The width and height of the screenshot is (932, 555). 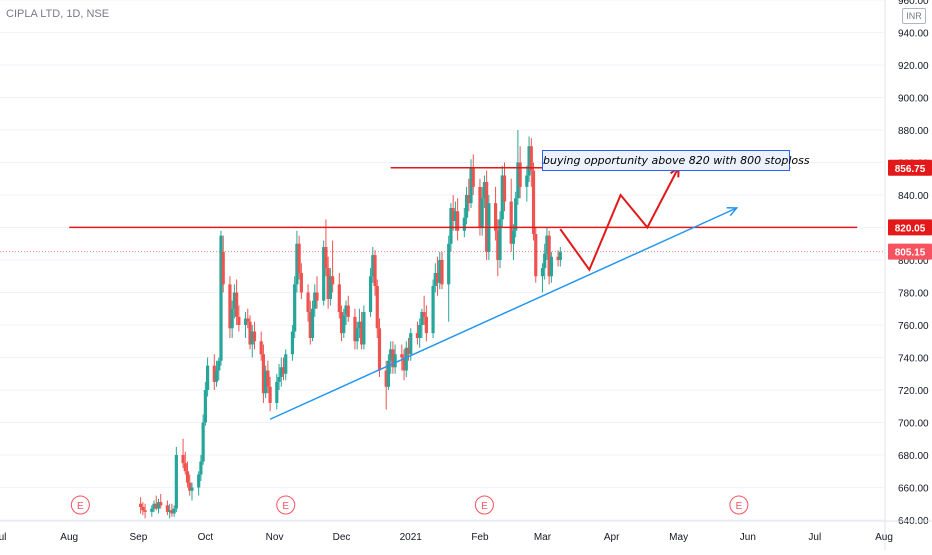 What do you see at coordinates (342, 537) in the screenshot?
I see `x-tick-label: Dec` at bounding box center [342, 537].